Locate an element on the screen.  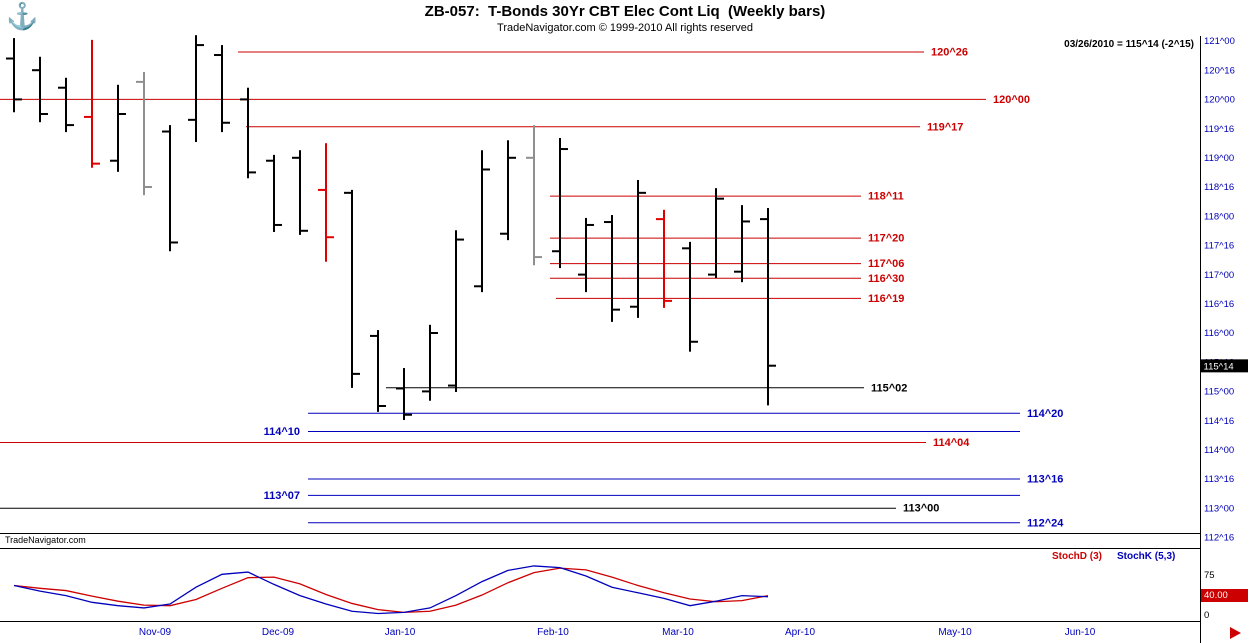
pivot-label: 118^11 is located at coordinates (886, 197).